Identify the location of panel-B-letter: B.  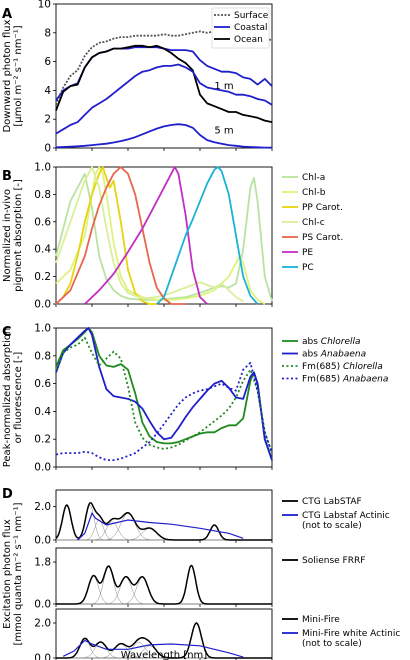
(7, 176).